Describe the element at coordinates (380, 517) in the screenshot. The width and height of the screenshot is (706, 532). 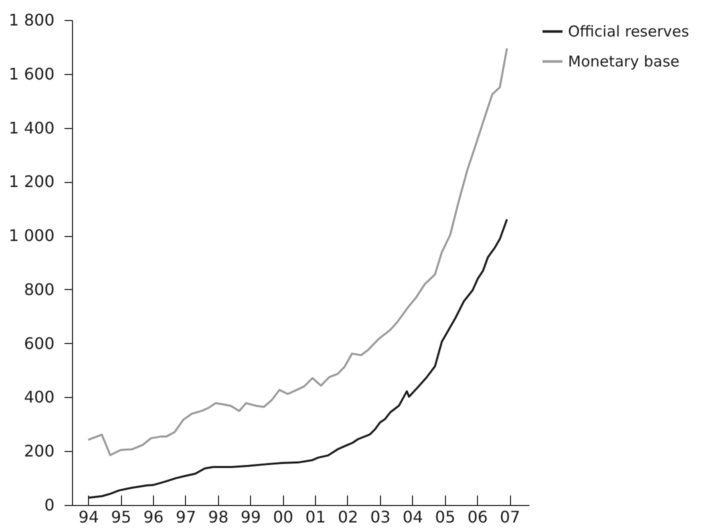
I see `x-tick-label: 03` at that location.